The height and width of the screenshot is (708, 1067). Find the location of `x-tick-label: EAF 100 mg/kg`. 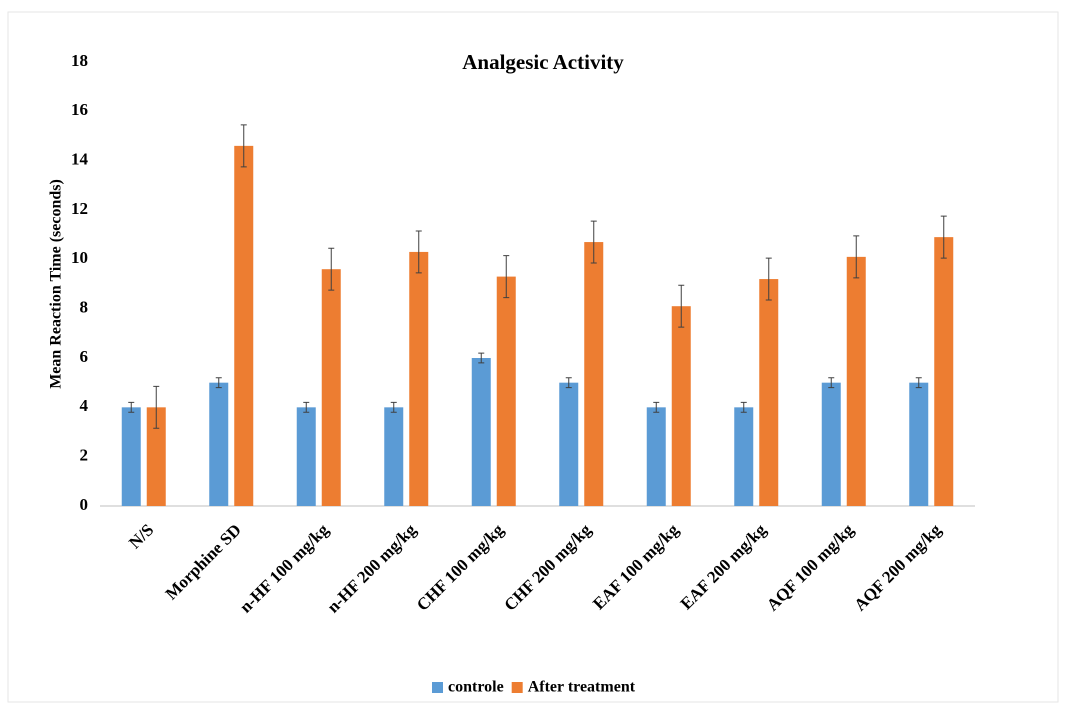

x-tick-label: EAF 100 mg/kg is located at coordinates (635, 566).